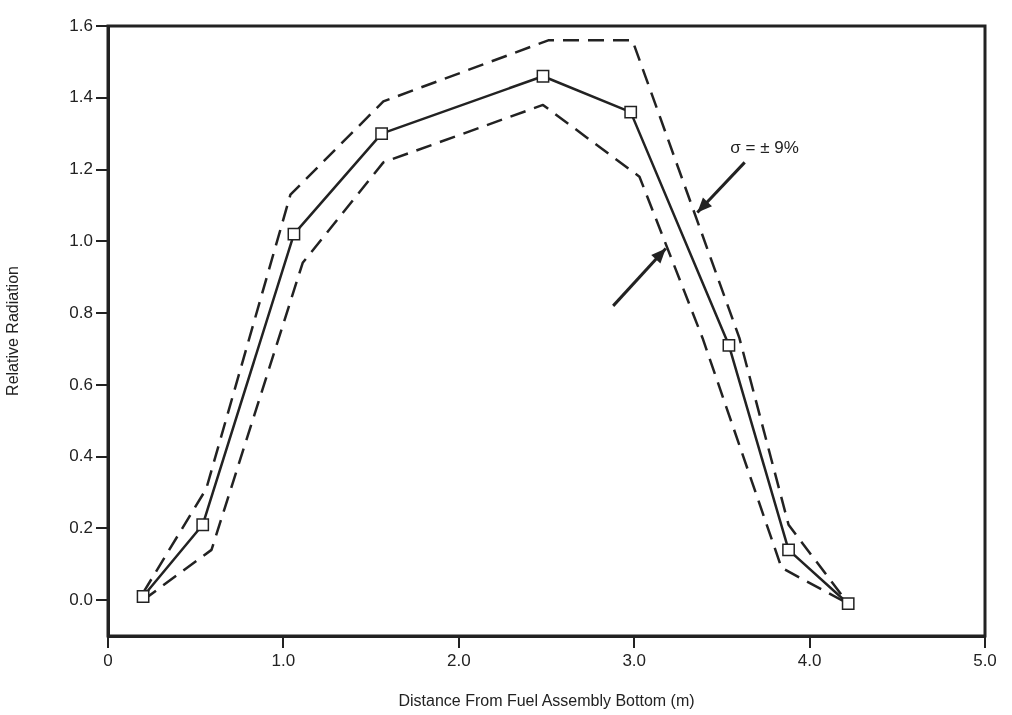 This screenshot has height=715, width=1012. What do you see at coordinates (809, 660) in the screenshot?
I see `x-tick-label: 4.0` at bounding box center [809, 660].